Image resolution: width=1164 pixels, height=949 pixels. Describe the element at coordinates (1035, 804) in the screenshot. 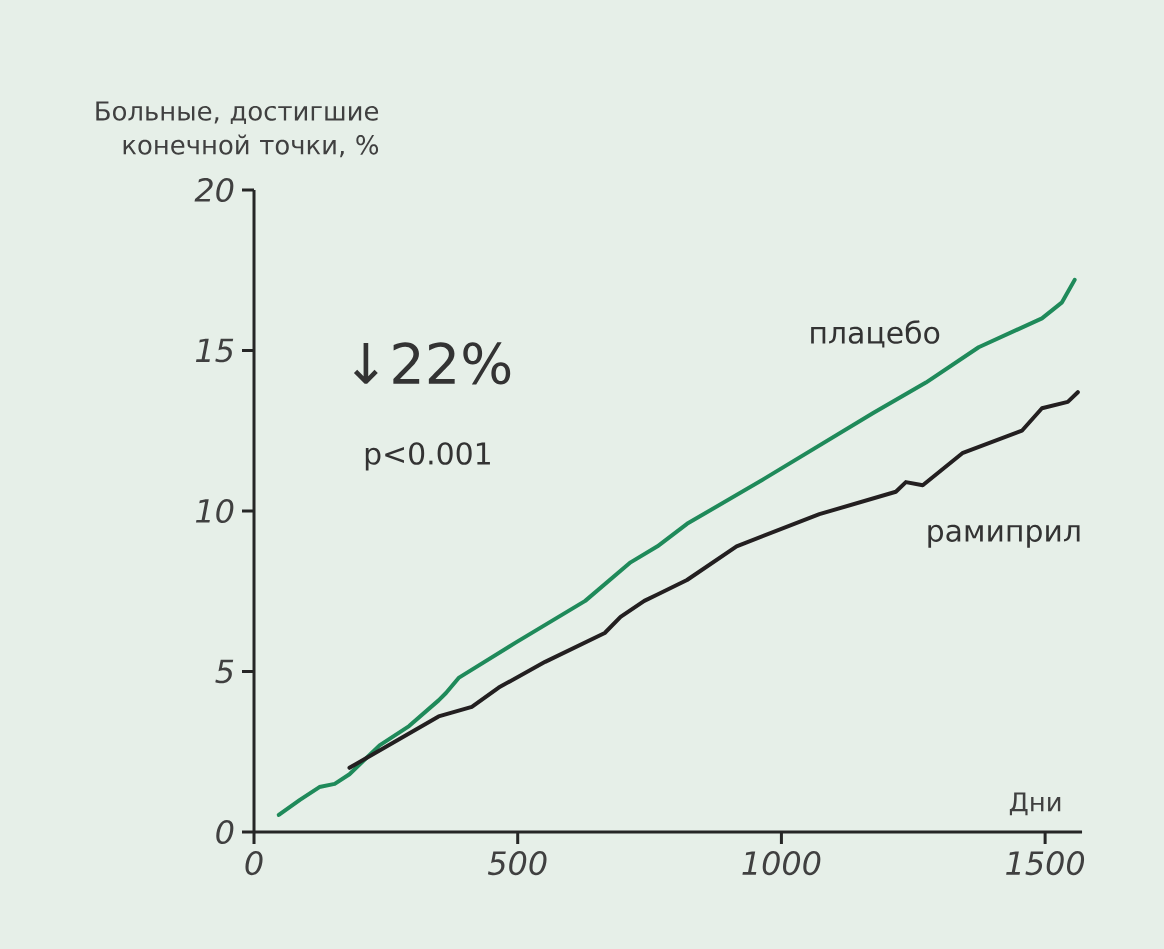

I see `x-axis-title: Дни` at that location.